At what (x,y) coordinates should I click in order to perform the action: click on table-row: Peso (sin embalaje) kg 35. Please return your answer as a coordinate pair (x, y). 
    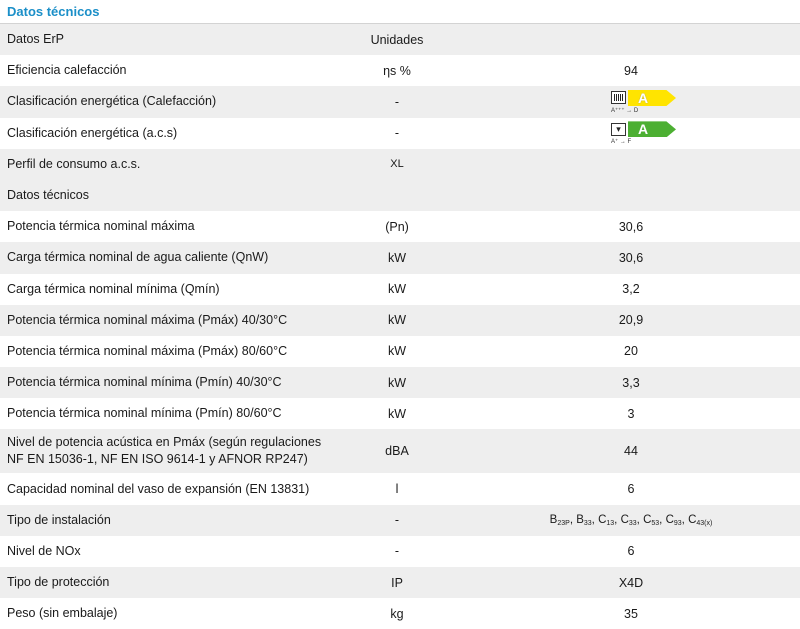
    Looking at the image, I should click on (400, 613).